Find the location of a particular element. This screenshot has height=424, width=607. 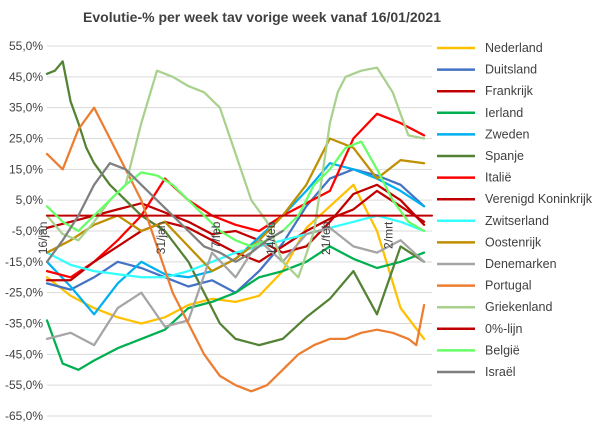

legend-label: Zwitserland is located at coordinates (517, 221).